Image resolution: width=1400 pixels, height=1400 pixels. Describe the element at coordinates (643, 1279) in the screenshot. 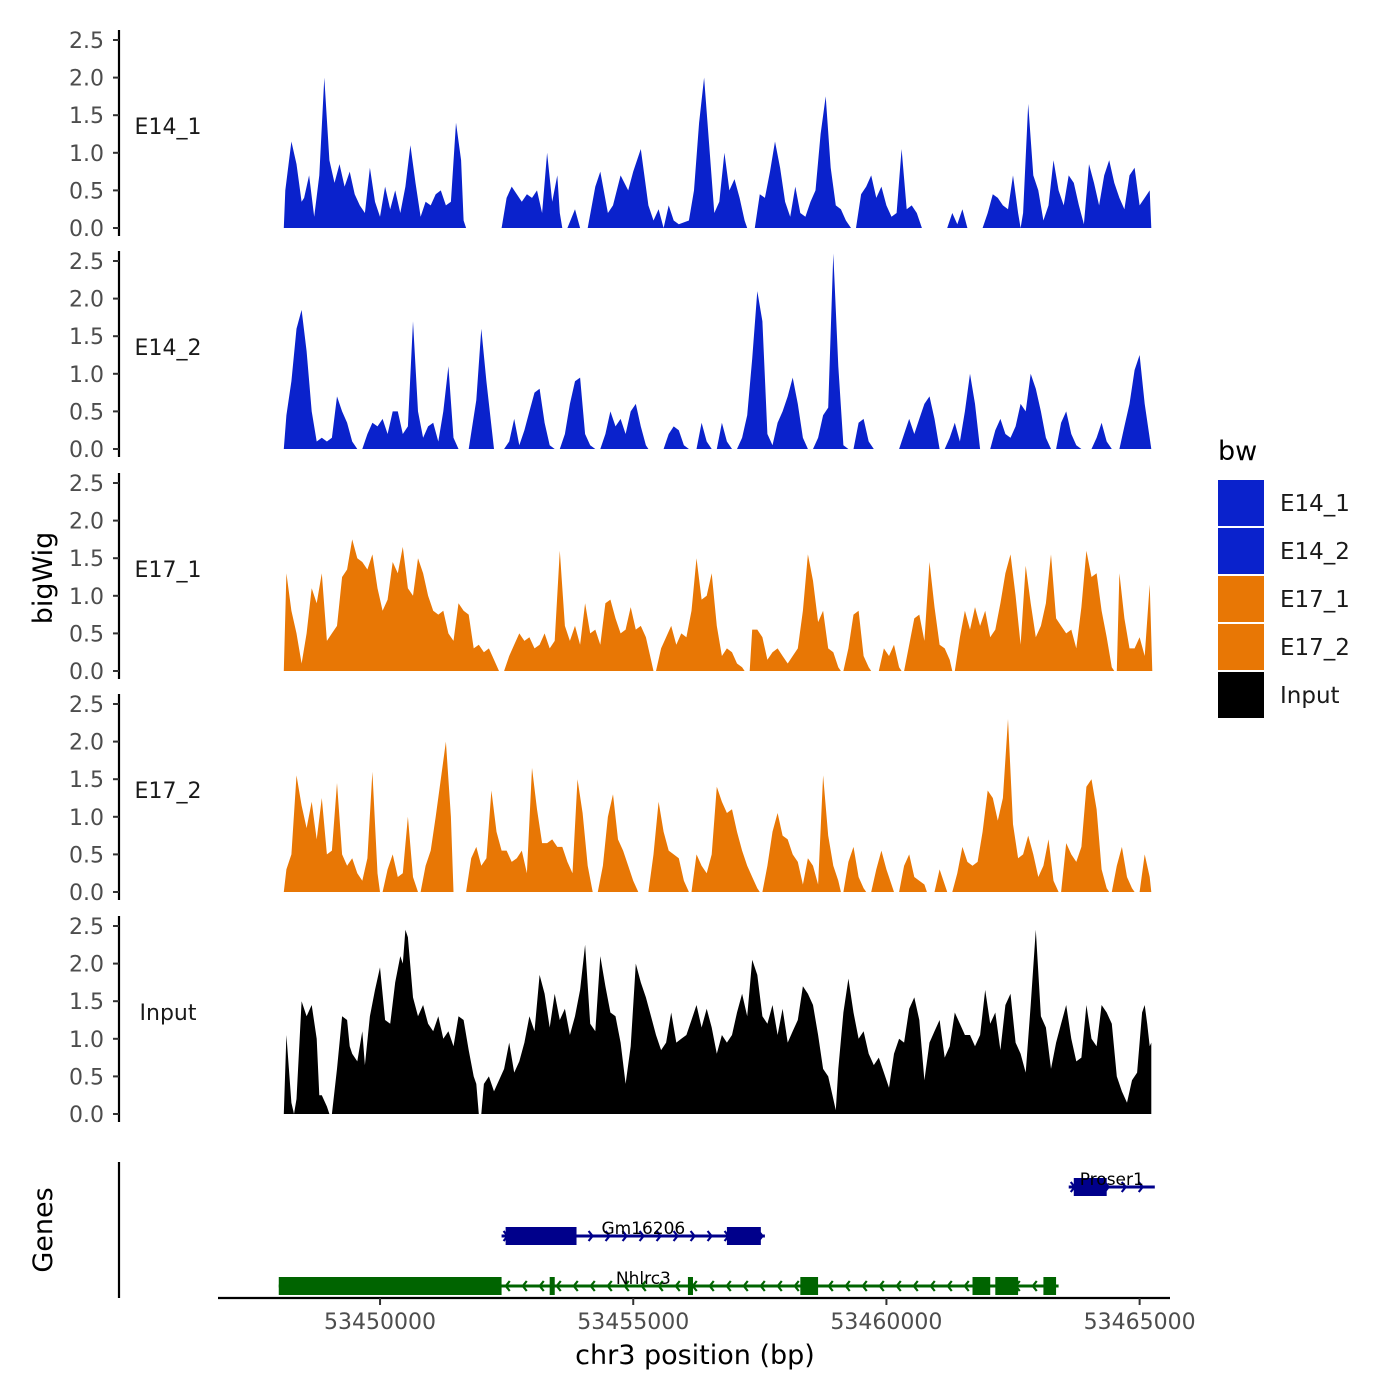

I see `gene-label: Nhlrc3` at that location.